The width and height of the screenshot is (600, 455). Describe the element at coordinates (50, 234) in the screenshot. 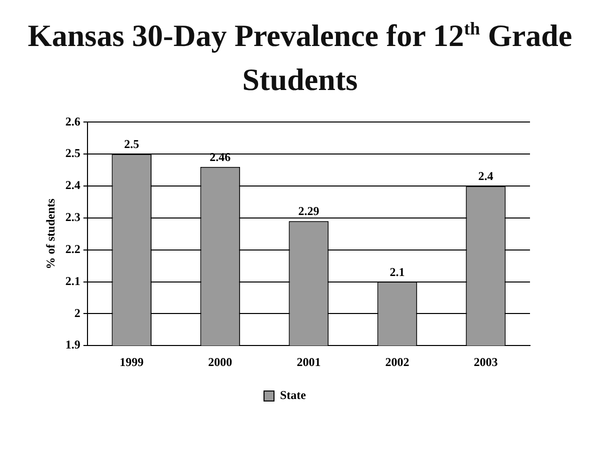

I see `y-axis-title: % of students` at that location.